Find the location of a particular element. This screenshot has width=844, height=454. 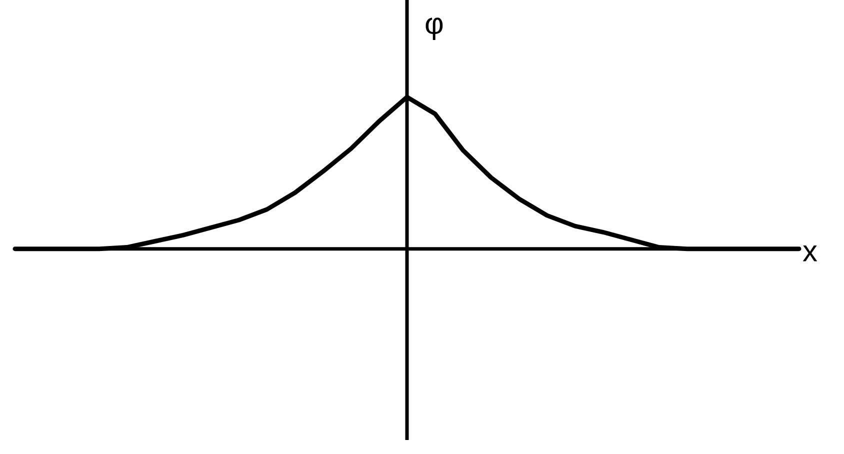

x-axis-title: x is located at coordinates (810, 253).